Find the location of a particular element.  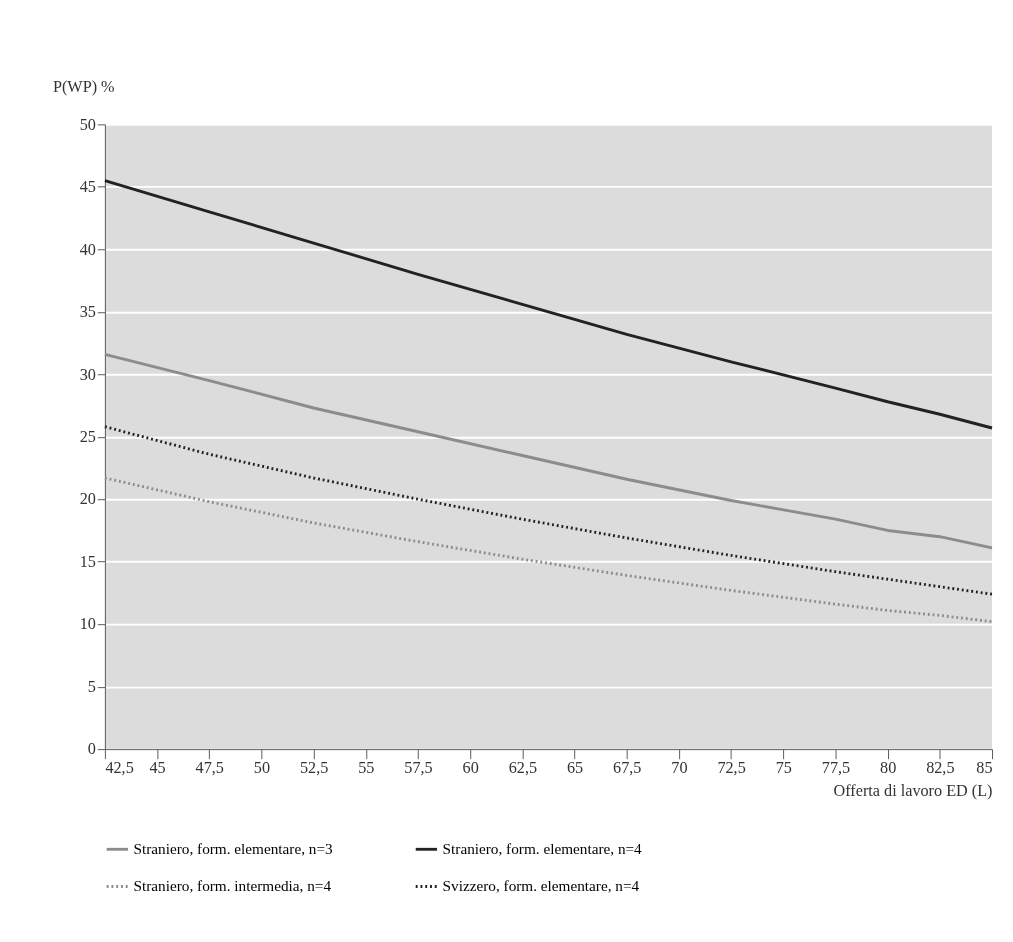

x-tick-label: 45 is located at coordinates (157, 768).